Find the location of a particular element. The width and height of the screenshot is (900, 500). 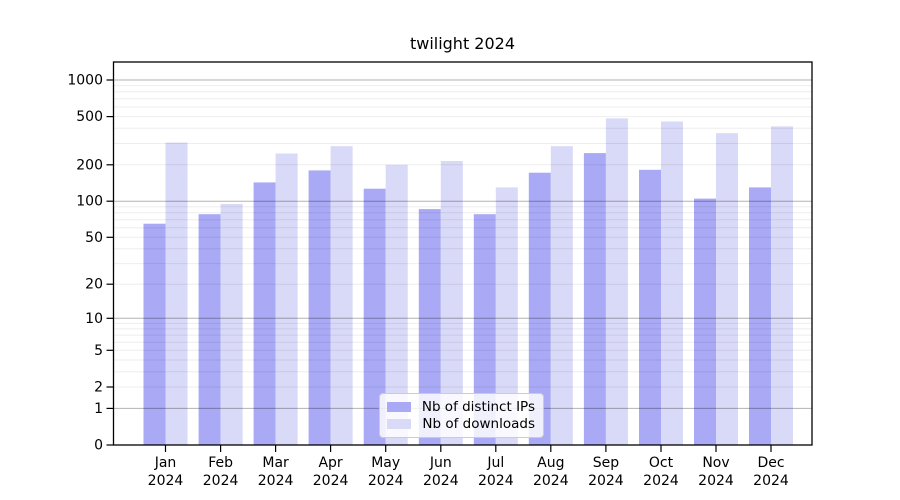

bar-ips-jul is located at coordinates (484, 329).